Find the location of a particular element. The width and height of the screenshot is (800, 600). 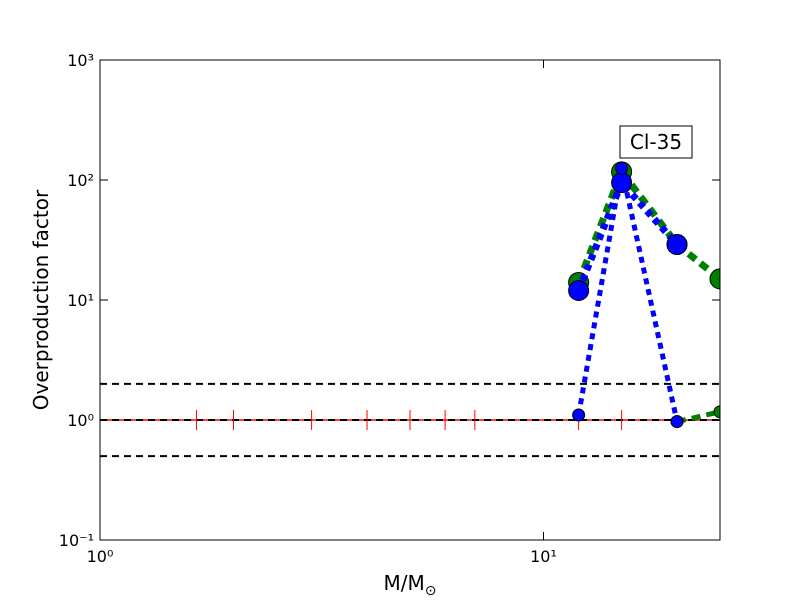

y-tick-label: 10⁰ is located at coordinates (80, 420).